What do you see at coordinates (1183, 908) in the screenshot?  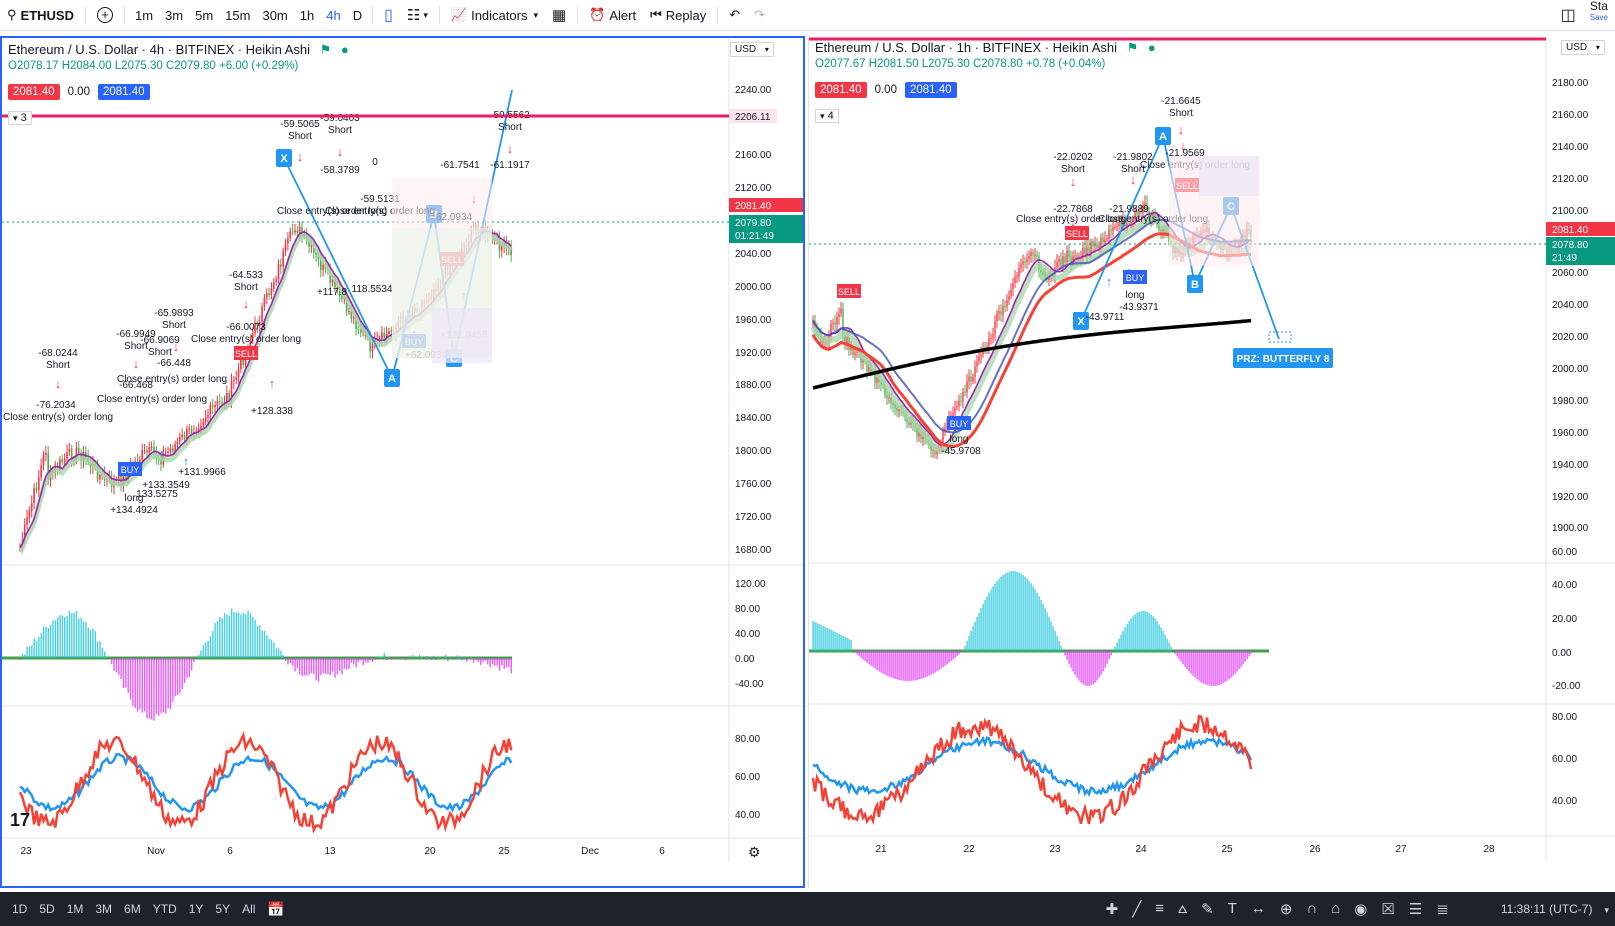 I see `pattern-icon: ⩟` at bounding box center [1183, 908].